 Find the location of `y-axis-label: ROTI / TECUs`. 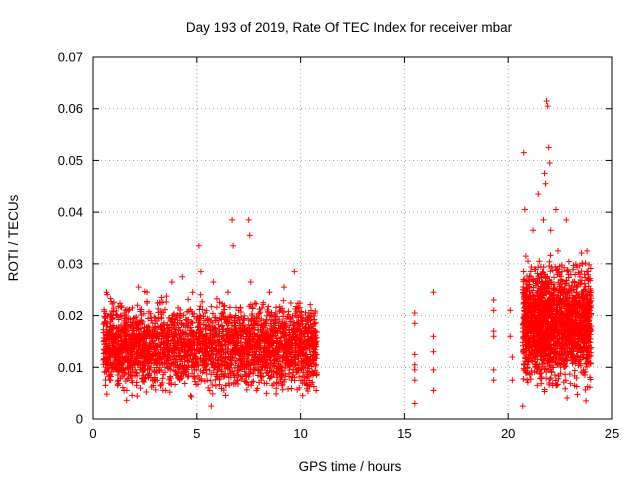

y-axis-label: ROTI / TECUs is located at coordinates (13, 237).